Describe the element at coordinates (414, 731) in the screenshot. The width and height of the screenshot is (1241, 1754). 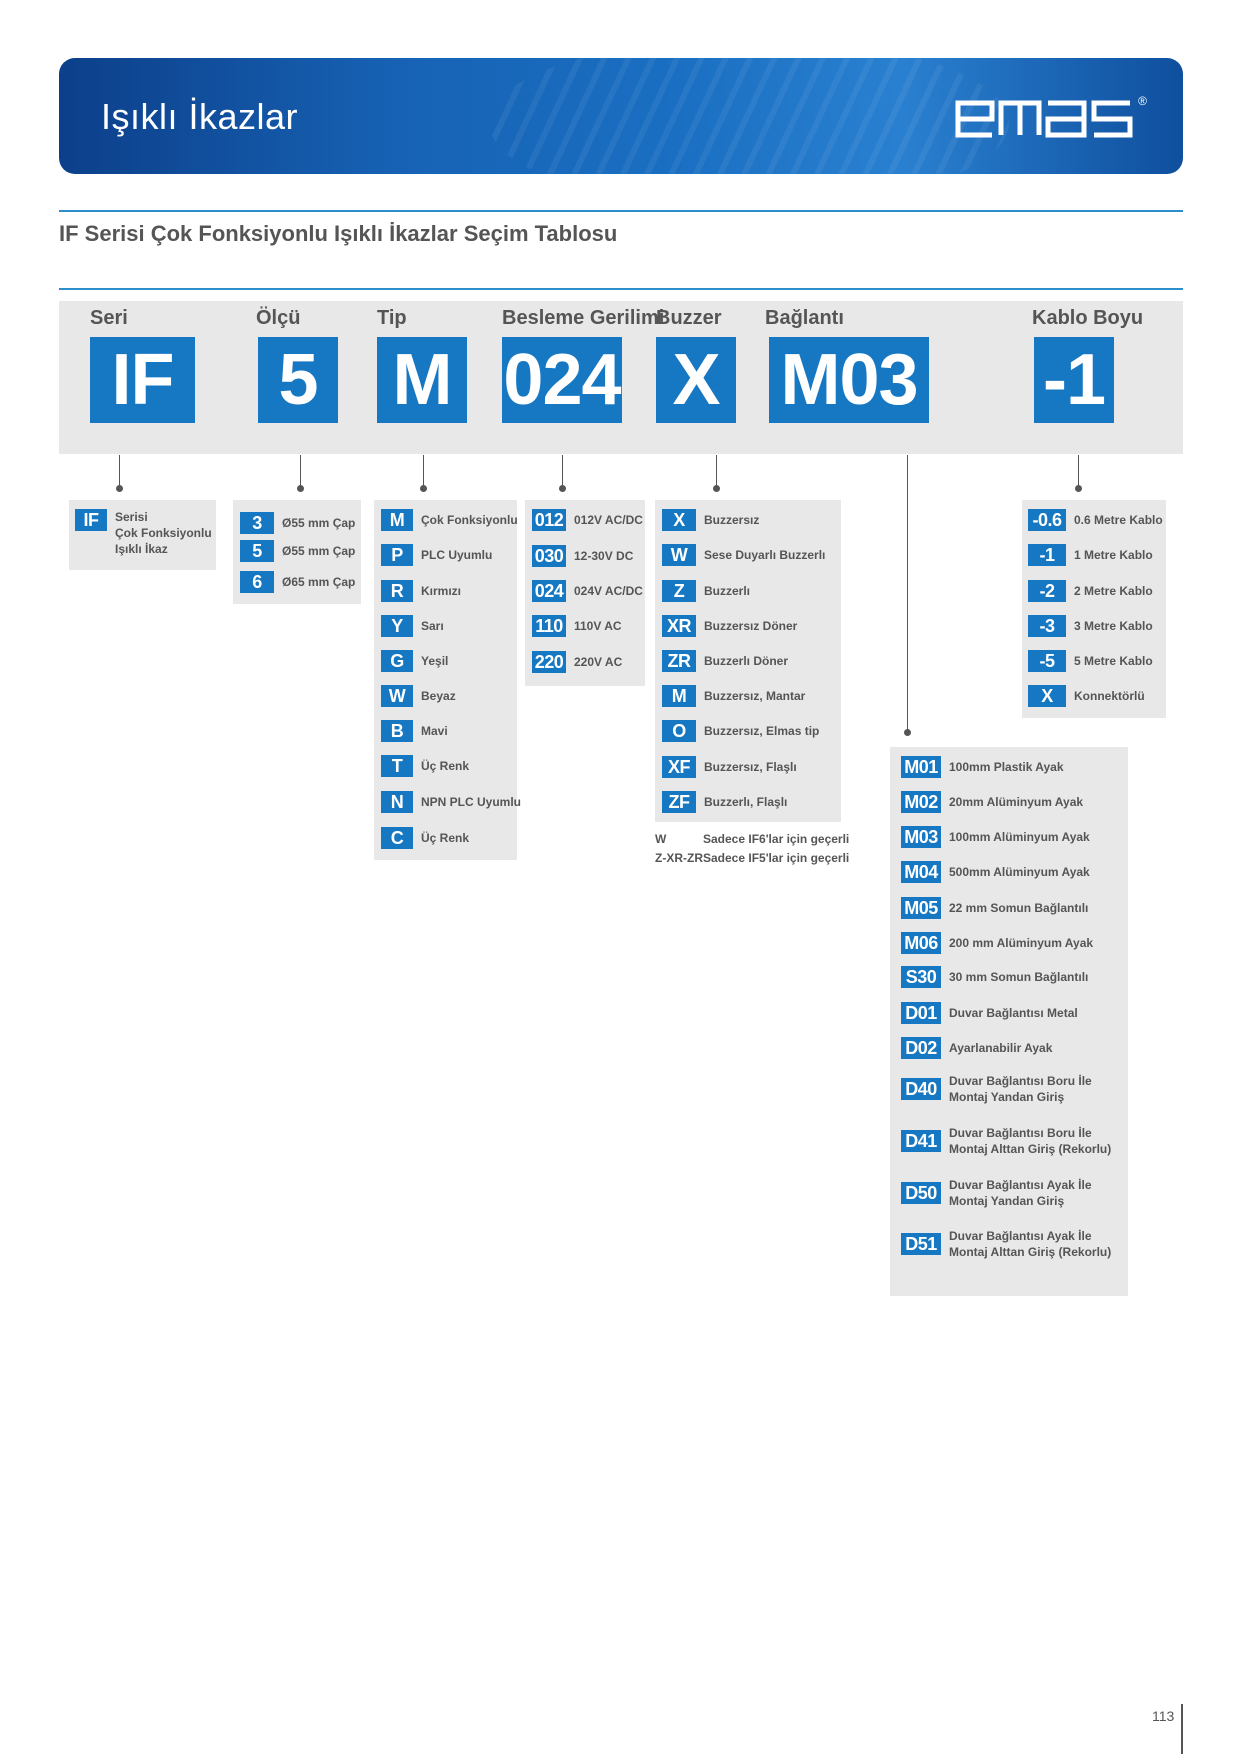
I see `list-item: B Mavi` at that location.